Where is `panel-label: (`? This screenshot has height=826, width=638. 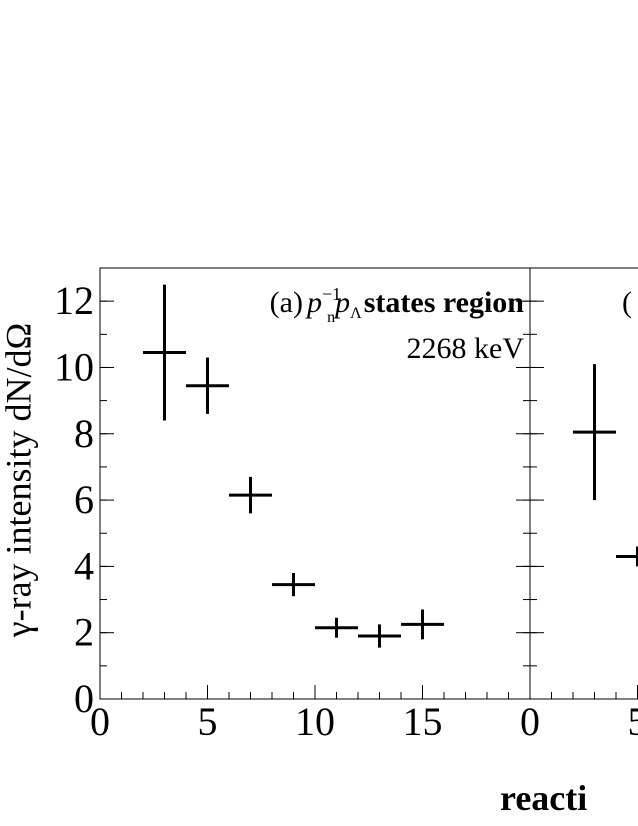
panel-label: ( is located at coordinates (627, 302).